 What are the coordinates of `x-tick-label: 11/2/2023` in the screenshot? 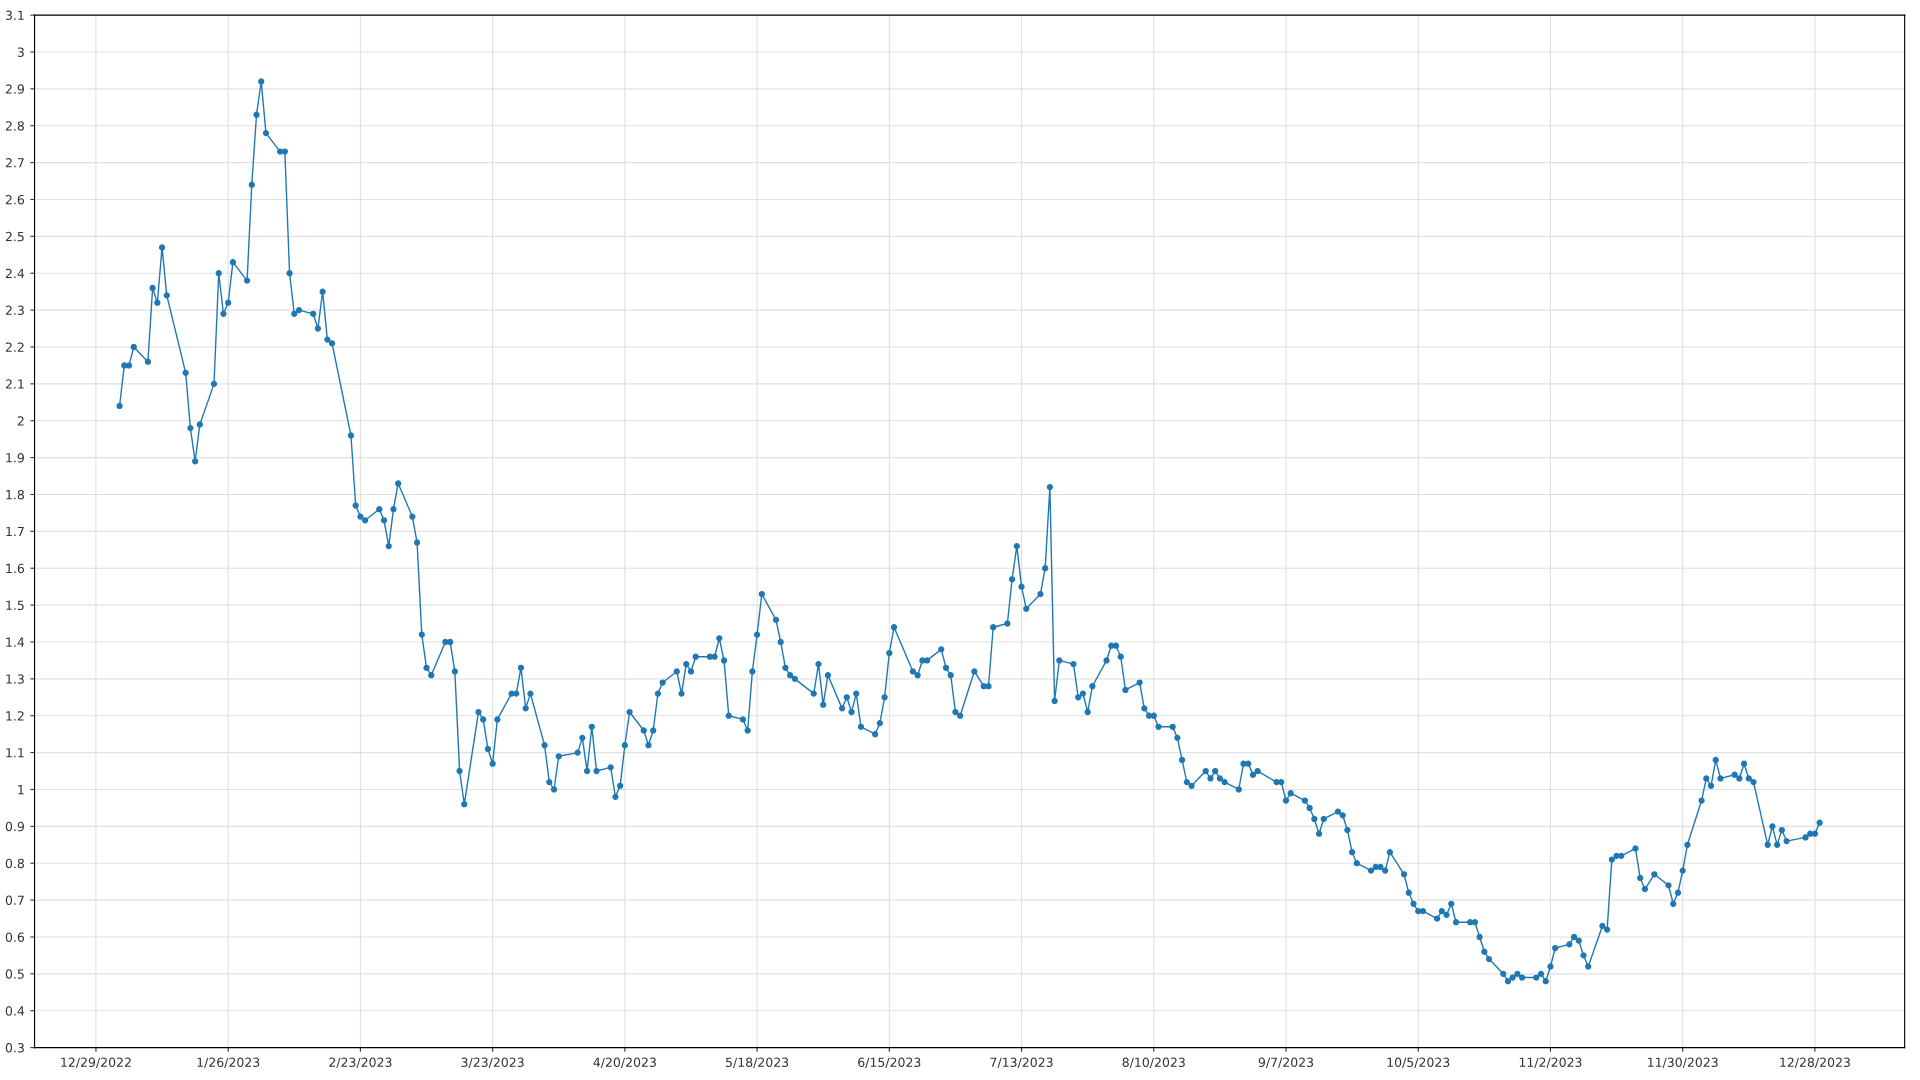 It's located at (1550, 1062).